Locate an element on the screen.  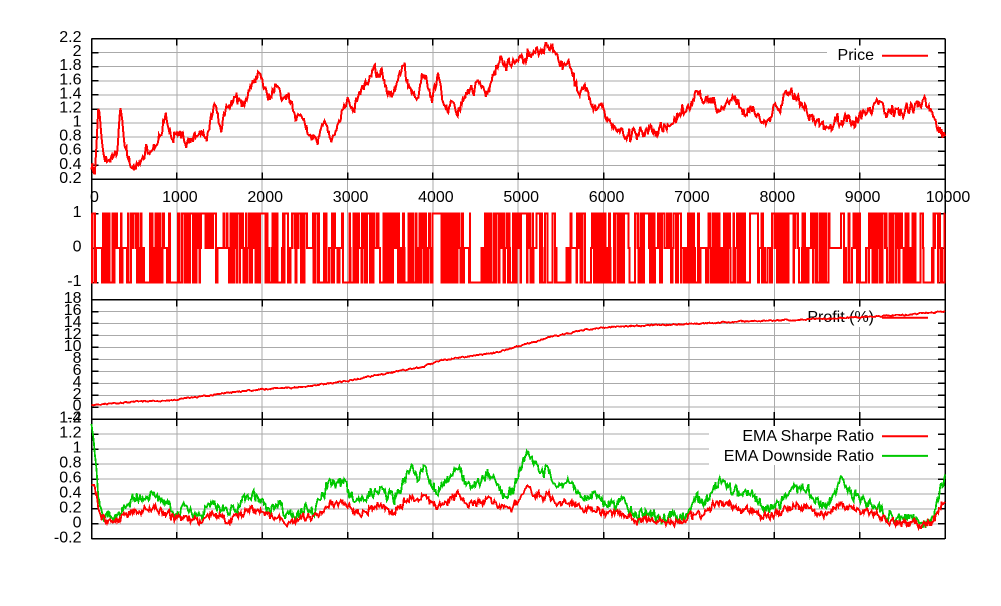
svg-text: 6 is located at coordinates (77, 370).